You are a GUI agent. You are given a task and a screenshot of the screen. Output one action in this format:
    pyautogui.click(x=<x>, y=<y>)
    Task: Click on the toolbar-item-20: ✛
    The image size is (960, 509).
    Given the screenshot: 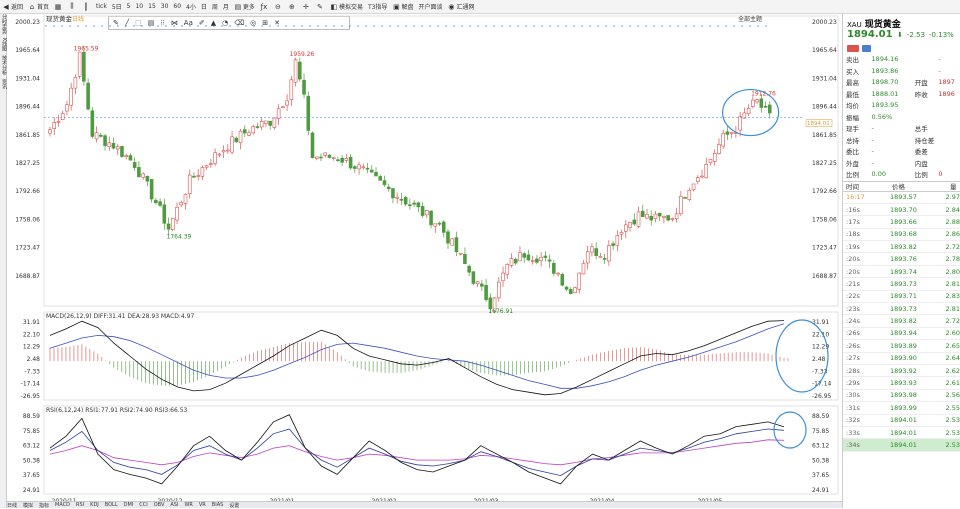 What is the action you would take?
    pyautogui.click(x=306, y=7)
    